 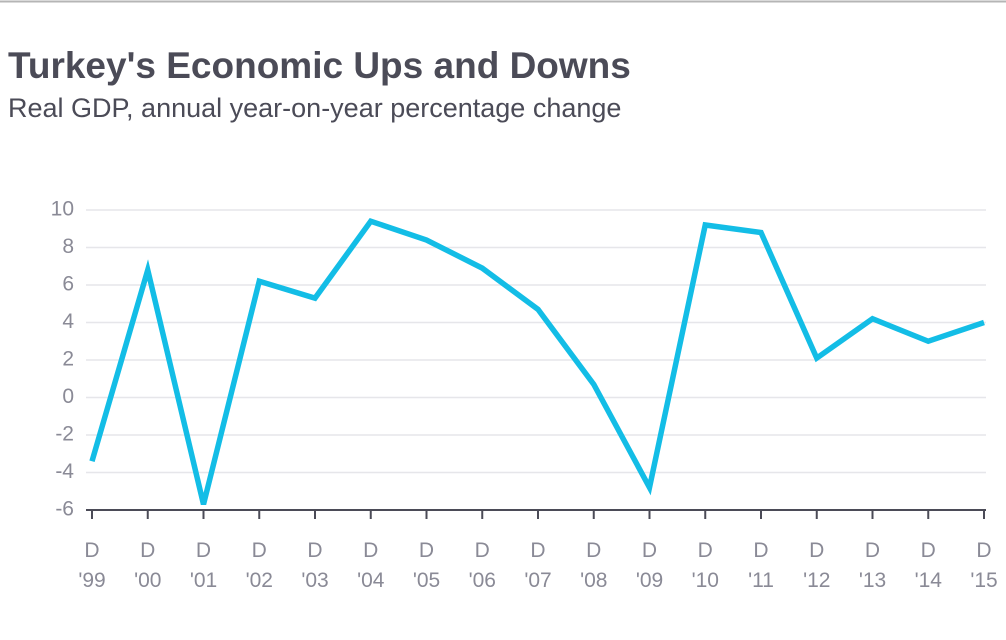 What do you see at coordinates (203, 565) in the screenshot?
I see `x-tick-label: D '01` at bounding box center [203, 565].